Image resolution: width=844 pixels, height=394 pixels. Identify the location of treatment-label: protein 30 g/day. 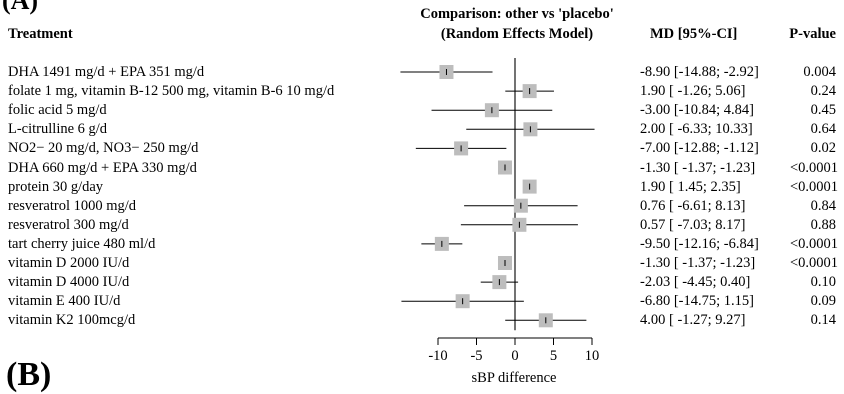
(56, 186).